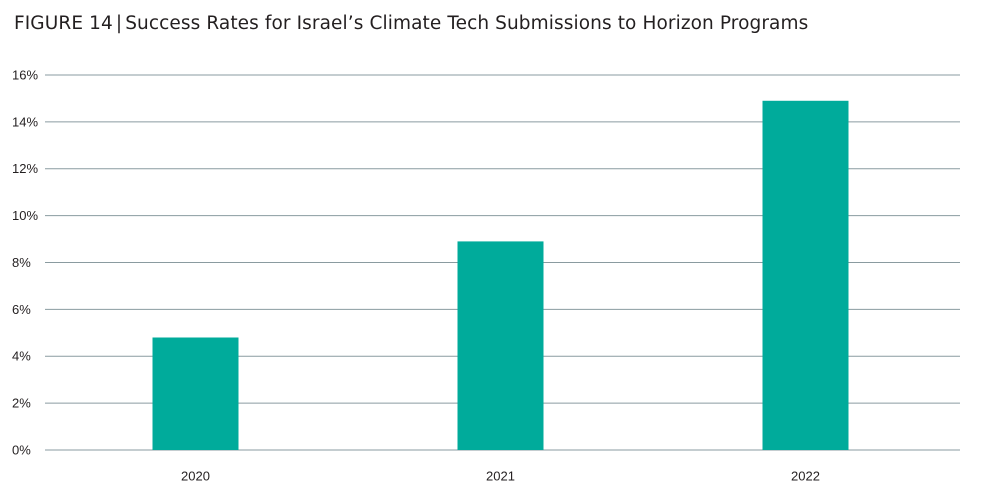 The image size is (988, 499). What do you see at coordinates (25, 74) in the screenshot?
I see `y-tick-label: 16%` at bounding box center [25, 74].